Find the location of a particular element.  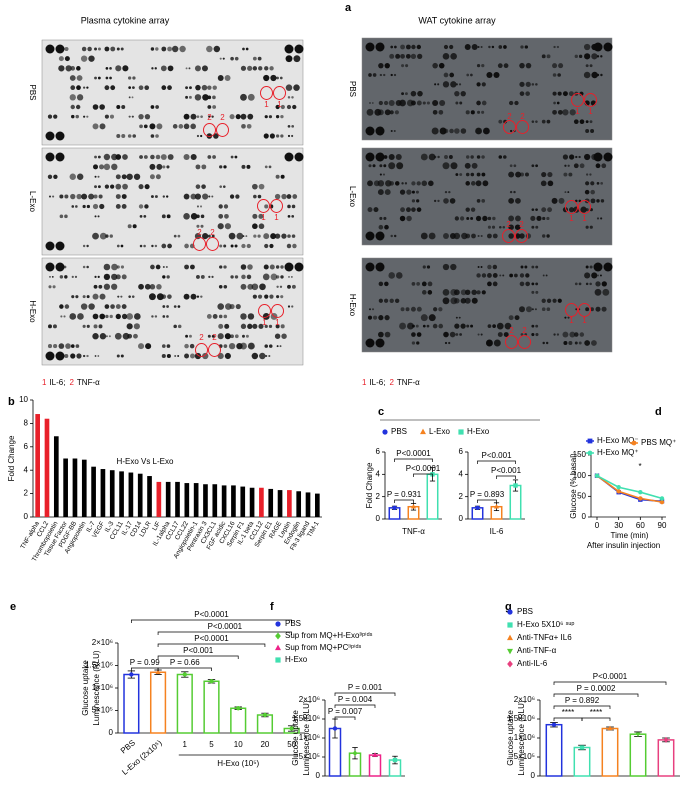

row-label: PBS is located at coordinates (32, 92).